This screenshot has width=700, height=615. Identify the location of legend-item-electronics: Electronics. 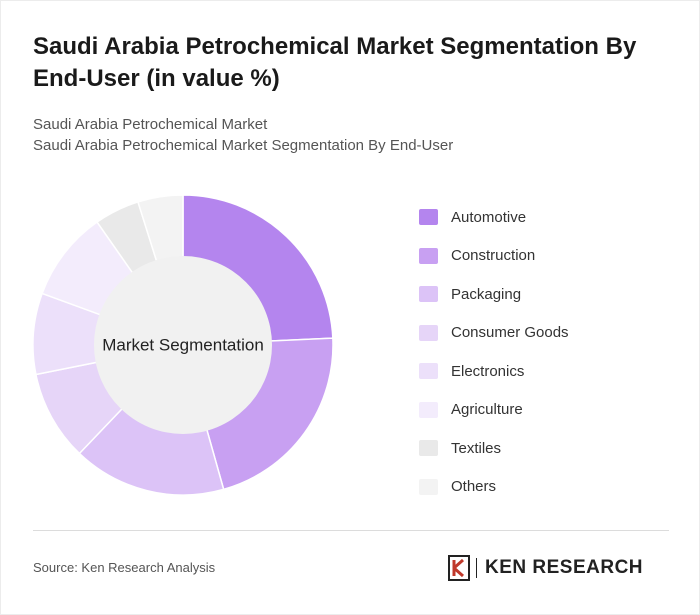
(549, 371).